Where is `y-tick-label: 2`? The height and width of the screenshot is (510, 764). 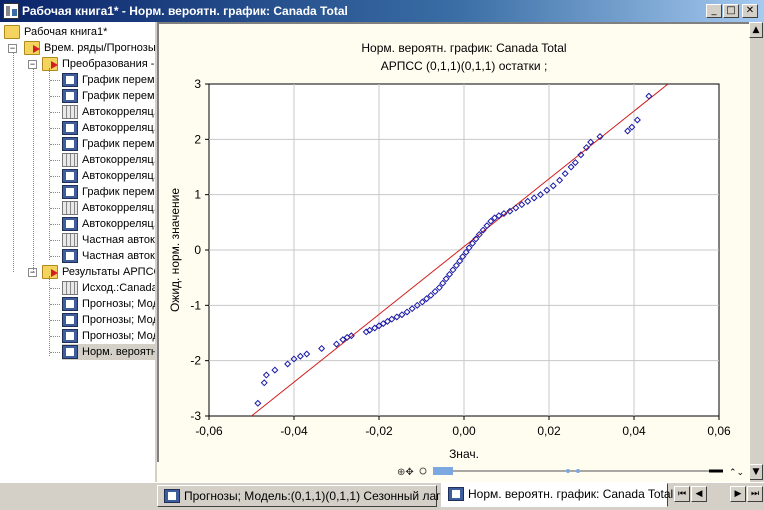
y-tick-label: 2 is located at coordinates (197, 139).